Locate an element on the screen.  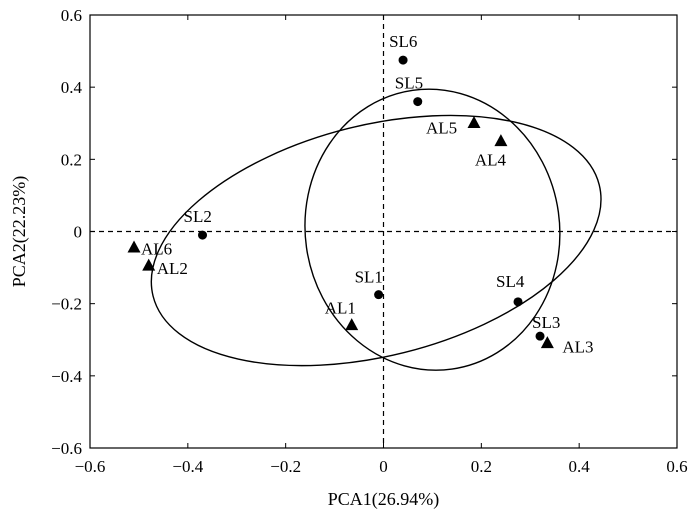
point-sl2 is located at coordinates (203, 235).